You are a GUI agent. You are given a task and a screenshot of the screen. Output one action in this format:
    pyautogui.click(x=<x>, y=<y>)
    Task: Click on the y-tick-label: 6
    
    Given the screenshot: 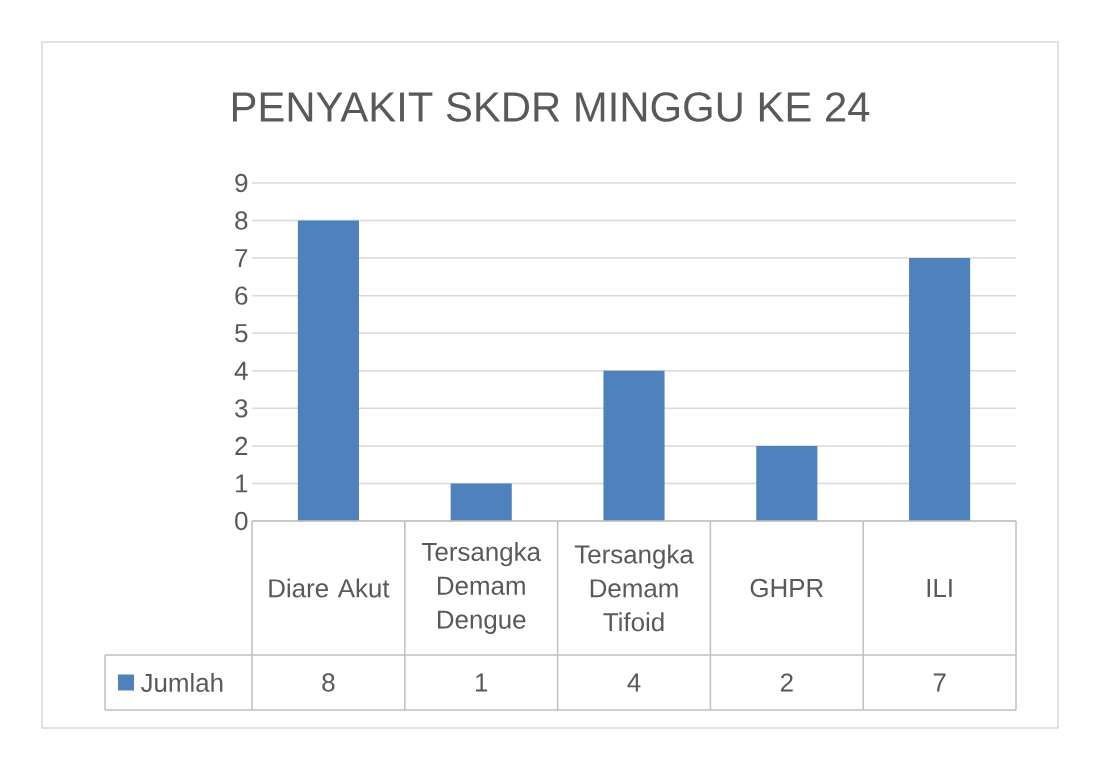 What is the action you would take?
    pyautogui.click(x=241, y=295)
    